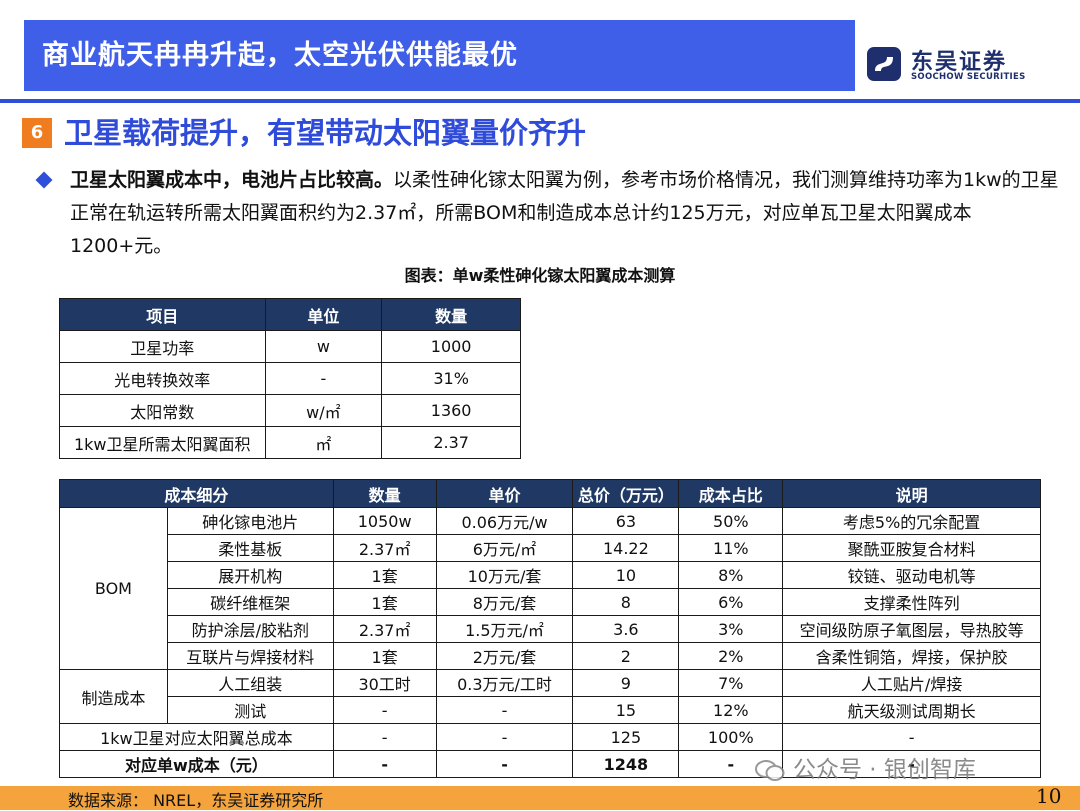 The width and height of the screenshot is (1080, 811). Describe the element at coordinates (250, 521) in the screenshot. I see `table-cell: 砷化镓电池片` at that location.